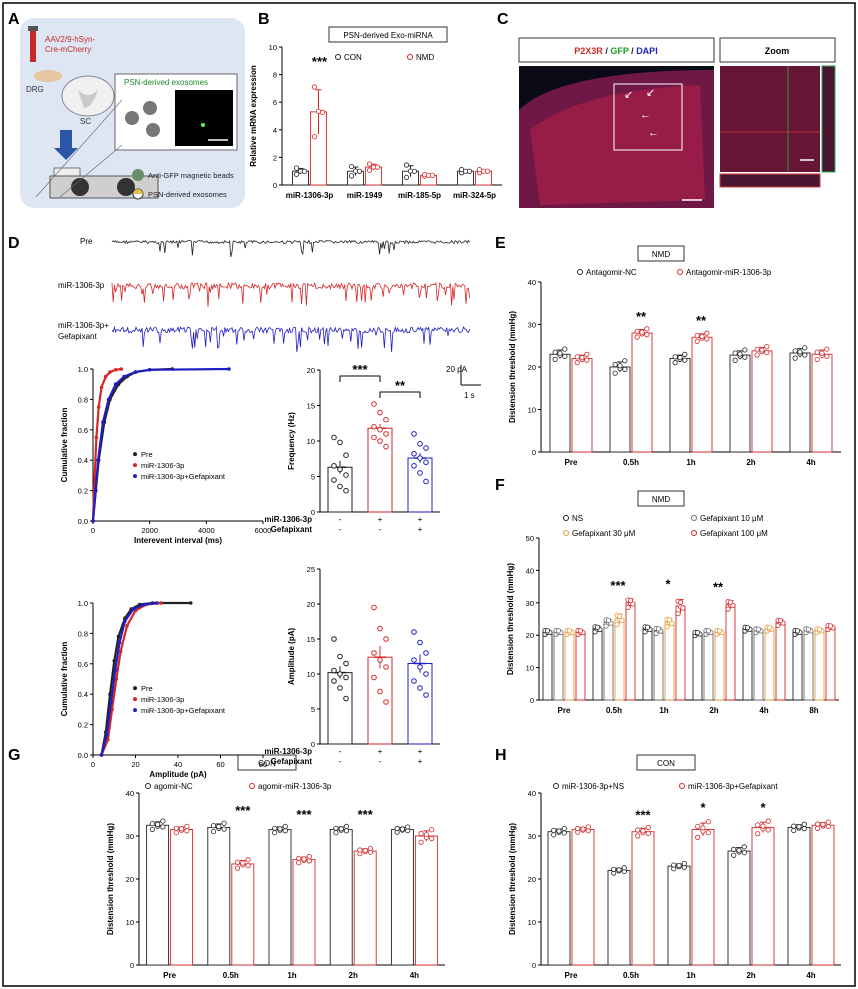  I want to click on y-tick-label: 40, so click(530, 570).